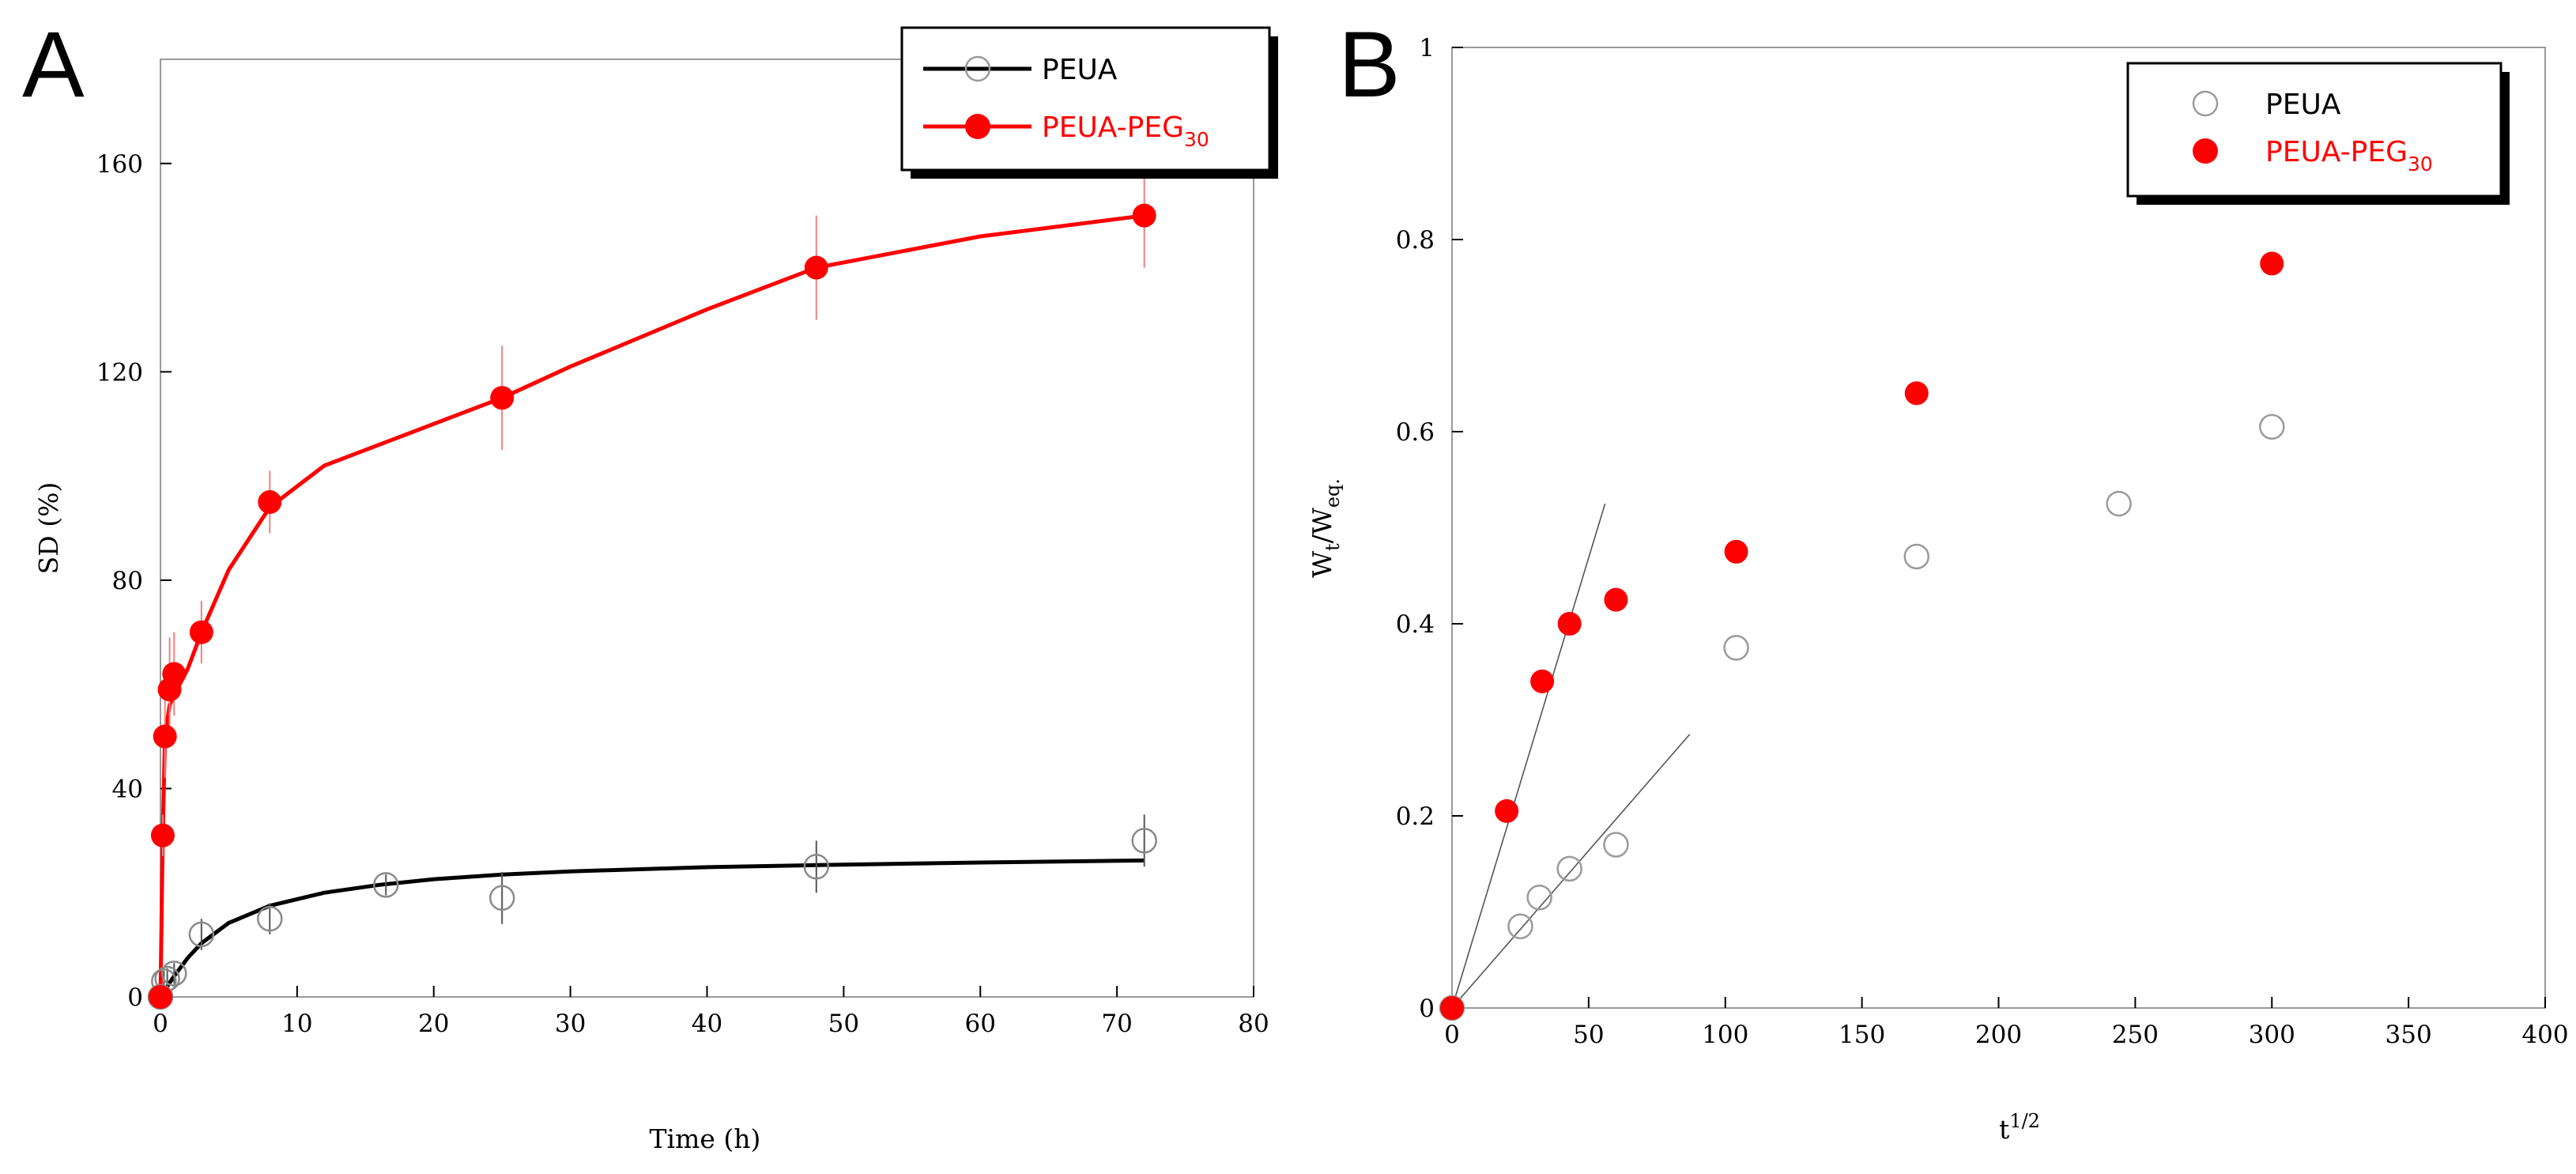 Image resolution: width=2576 pixels, height=1174 pixels. Describe the element at coordinates (296, 1024) in the screenshot. I see `panel-a-x-tick-label: 10` at that location.